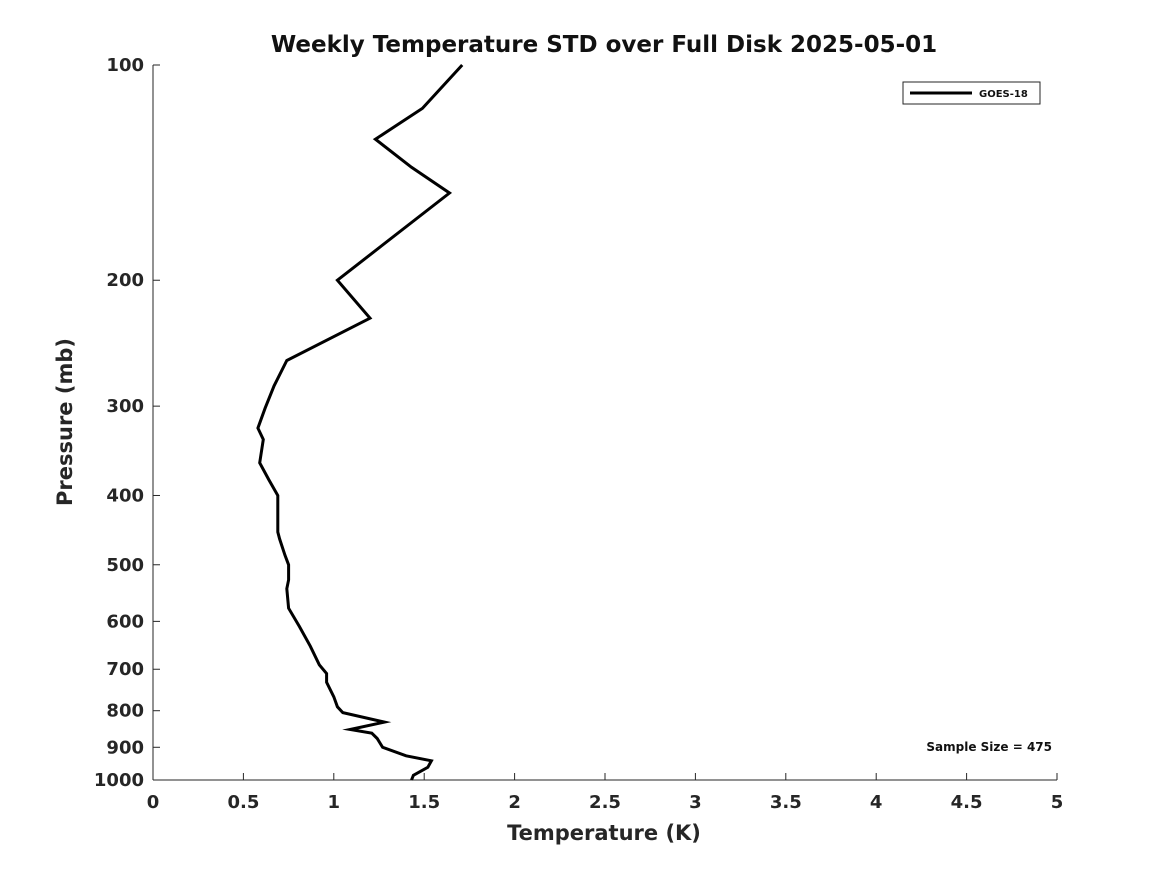 This screenshot has height=875, width=1167. Describe the element at coordinates (127, 423) in the screenshot. I see `y-axis-ticks: 100 200 300 400 500 600 700 800 900 1000` at that location.